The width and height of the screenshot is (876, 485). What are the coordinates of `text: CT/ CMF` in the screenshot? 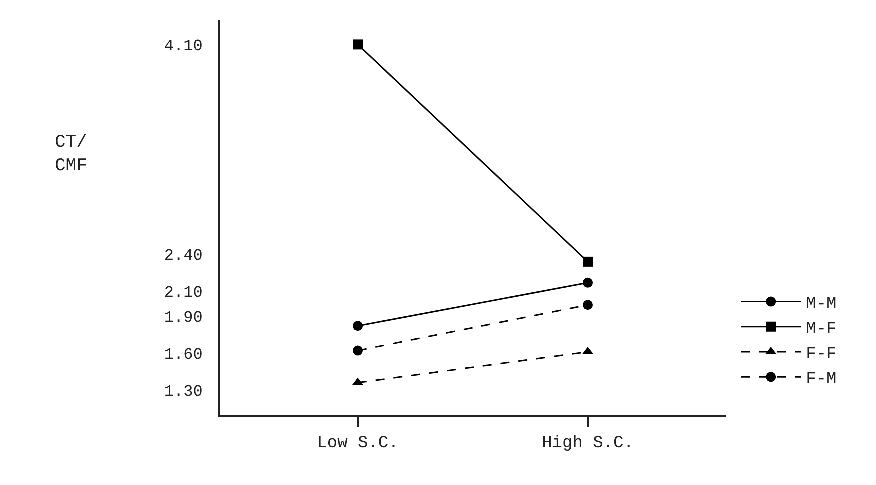 It's located at (71, 154).